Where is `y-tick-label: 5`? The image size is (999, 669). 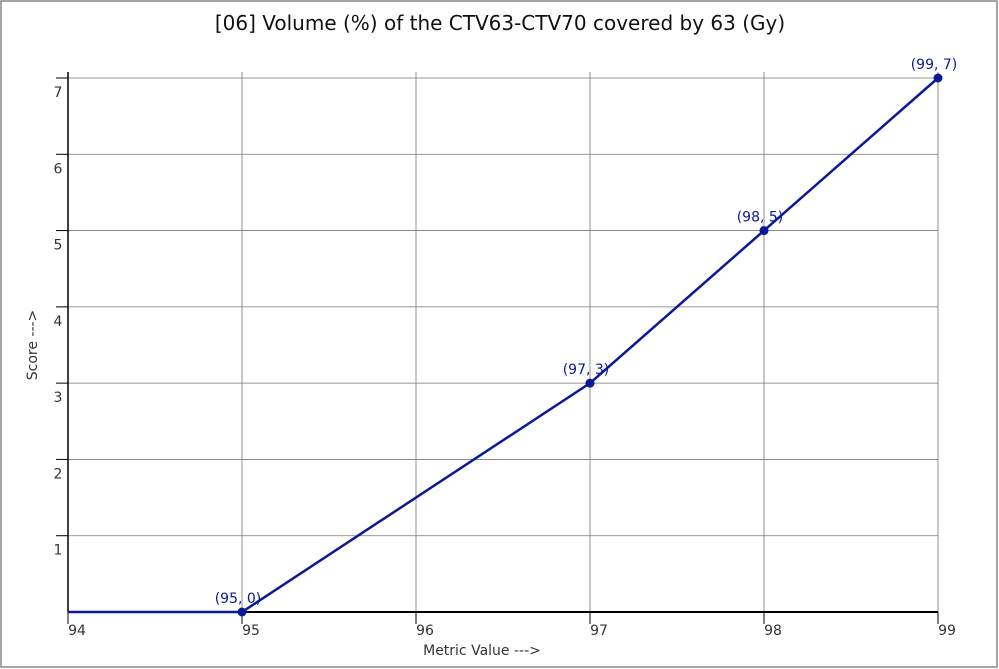 y-tick-label: 5 is located at coordinates (58, 246).